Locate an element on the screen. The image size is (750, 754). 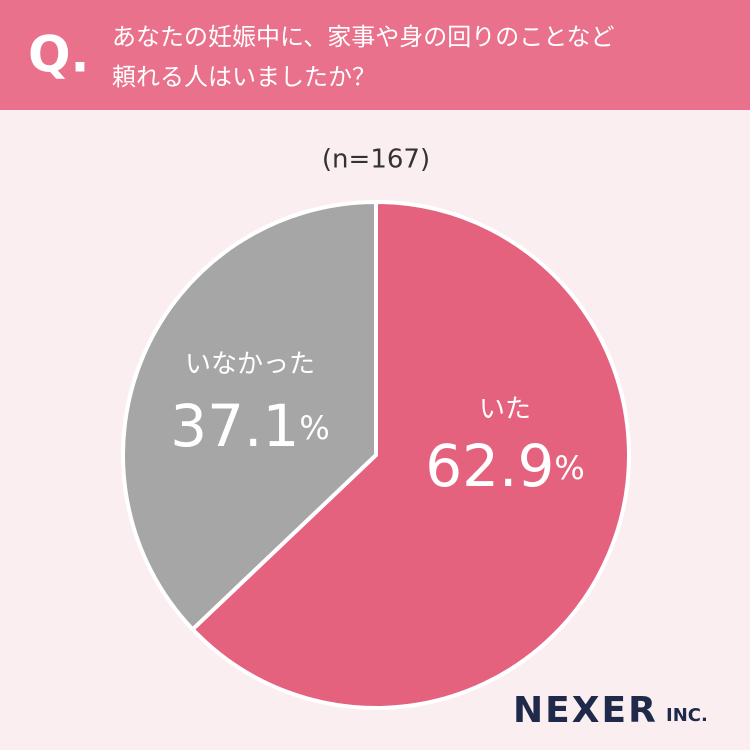
chart-title: 頼れる人はいましたか？ is located at coordinates (244, 77).